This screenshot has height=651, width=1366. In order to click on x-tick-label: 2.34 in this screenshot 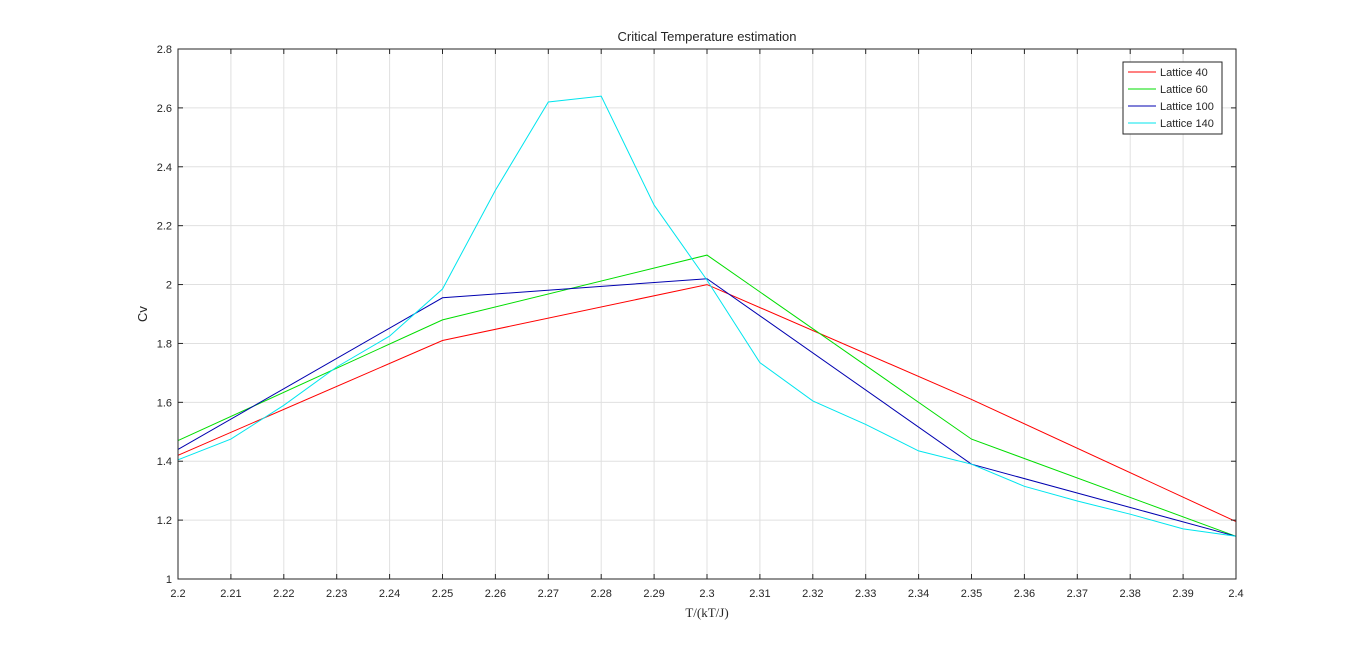, I will do `click(918, 594)`.